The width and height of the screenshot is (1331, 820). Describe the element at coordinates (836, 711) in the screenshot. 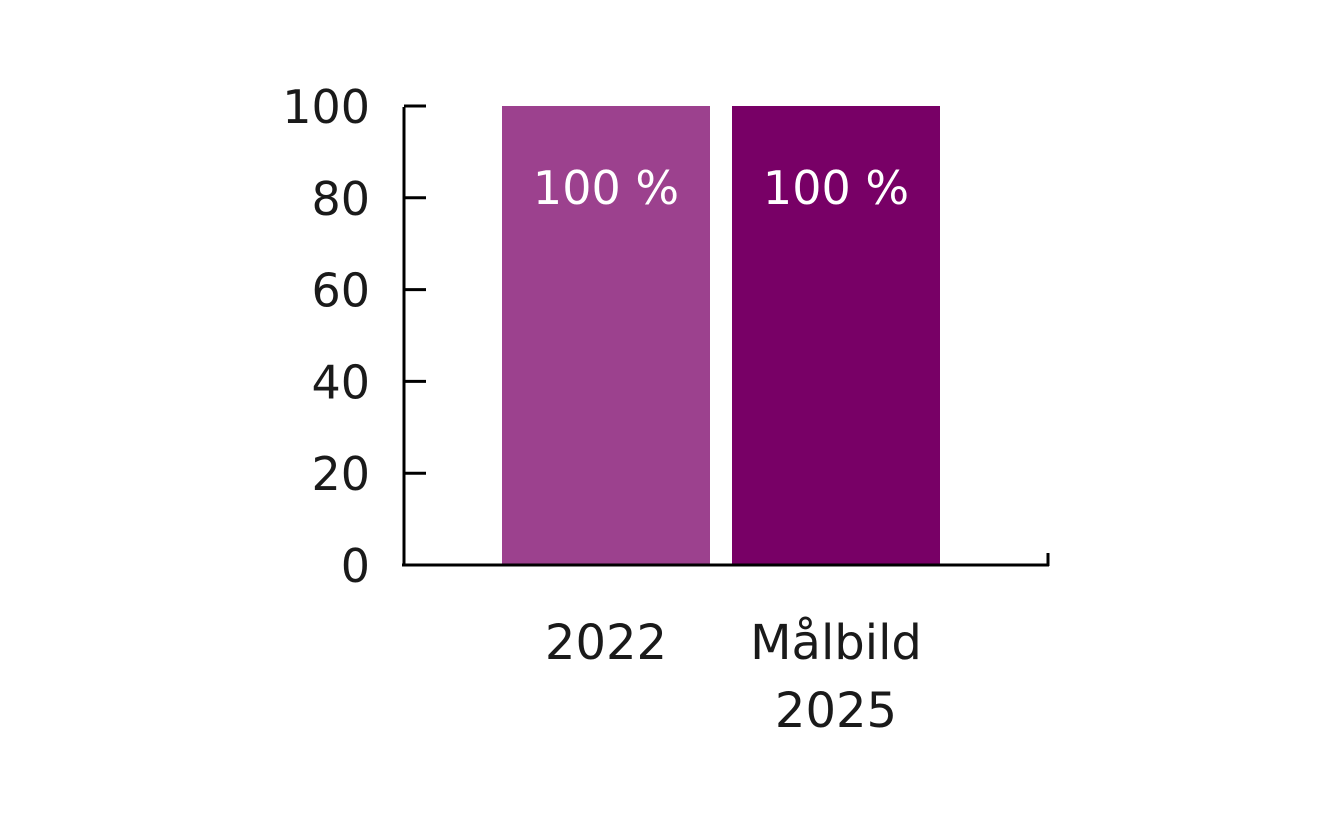

I see `x-category-label: 2025` at that location.